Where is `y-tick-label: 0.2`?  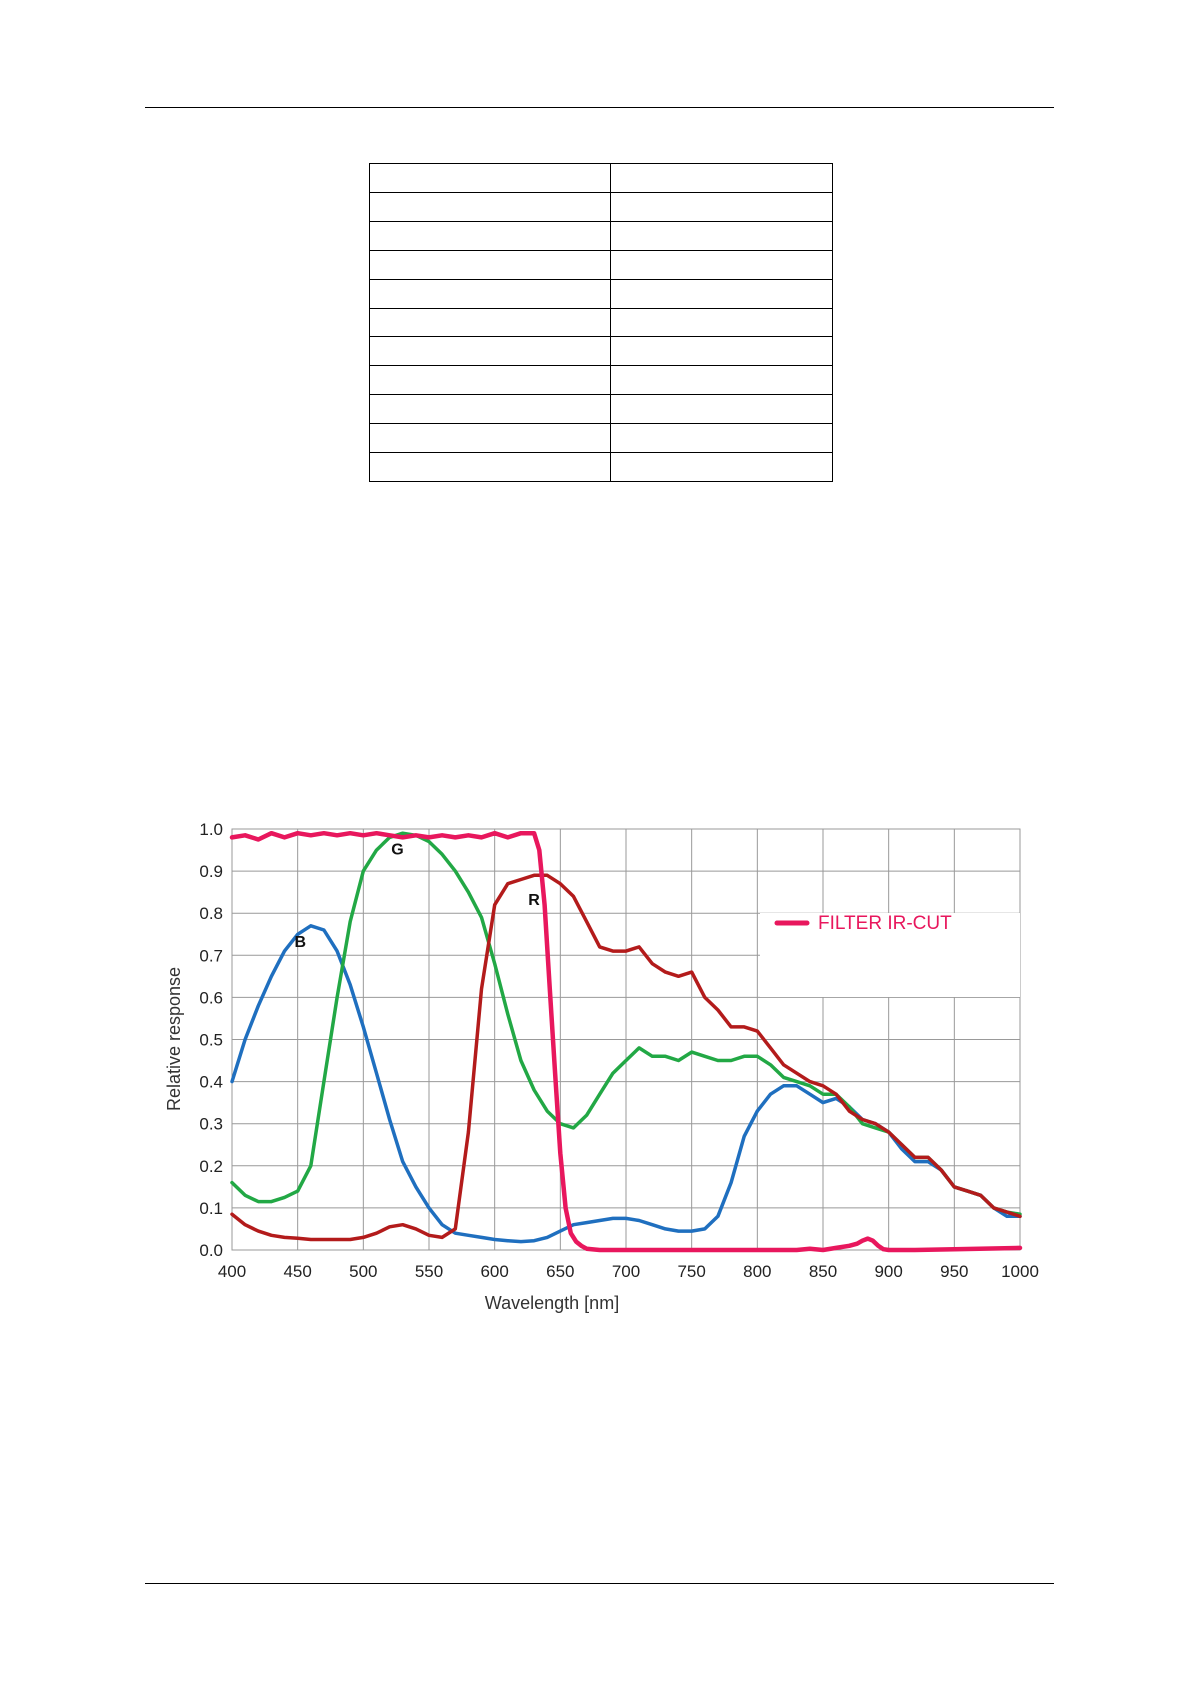 y-tick-label: 0.2 is located at coordinates (211, 1166).